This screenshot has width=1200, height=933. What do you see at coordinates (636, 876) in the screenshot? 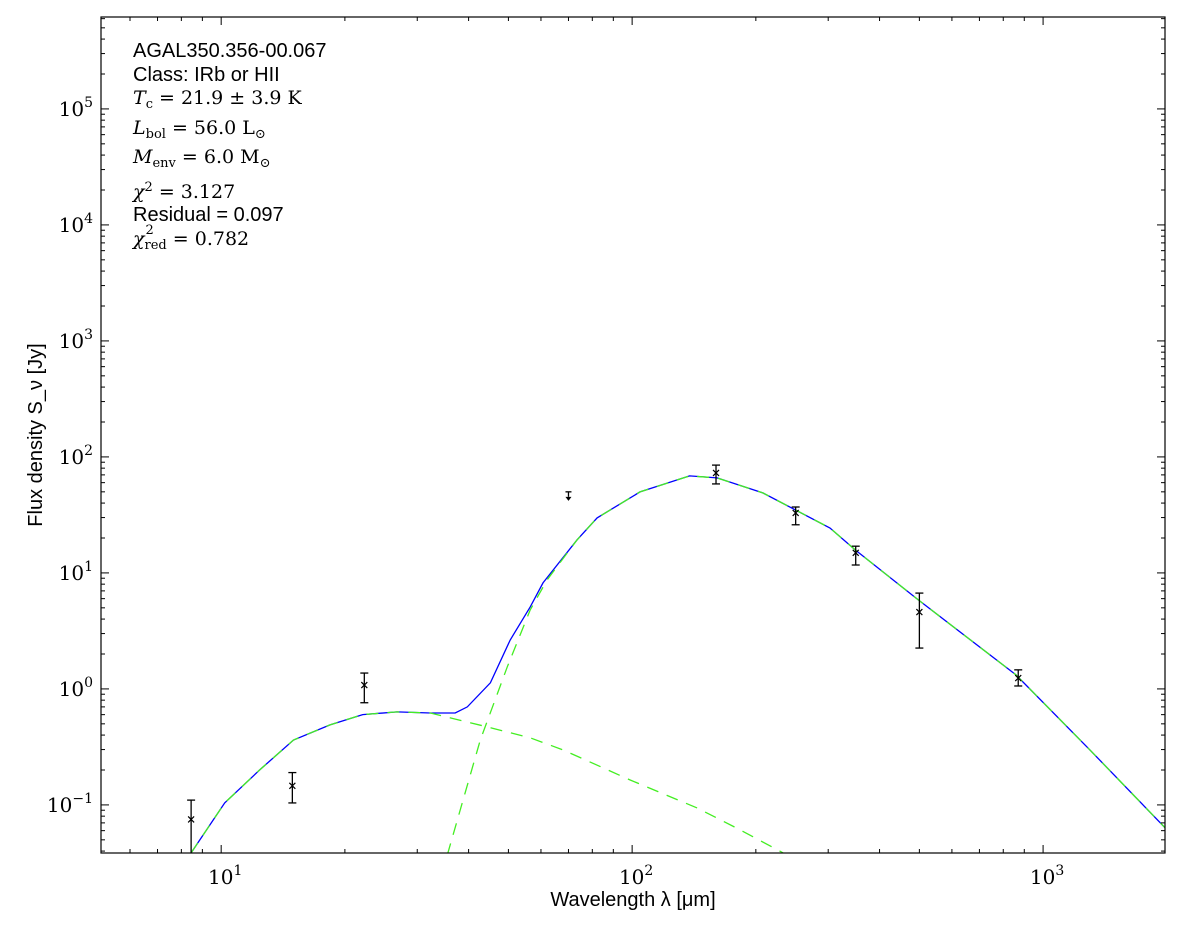
I see `x-tick-label: 10²` at bounding box center [636, 876].